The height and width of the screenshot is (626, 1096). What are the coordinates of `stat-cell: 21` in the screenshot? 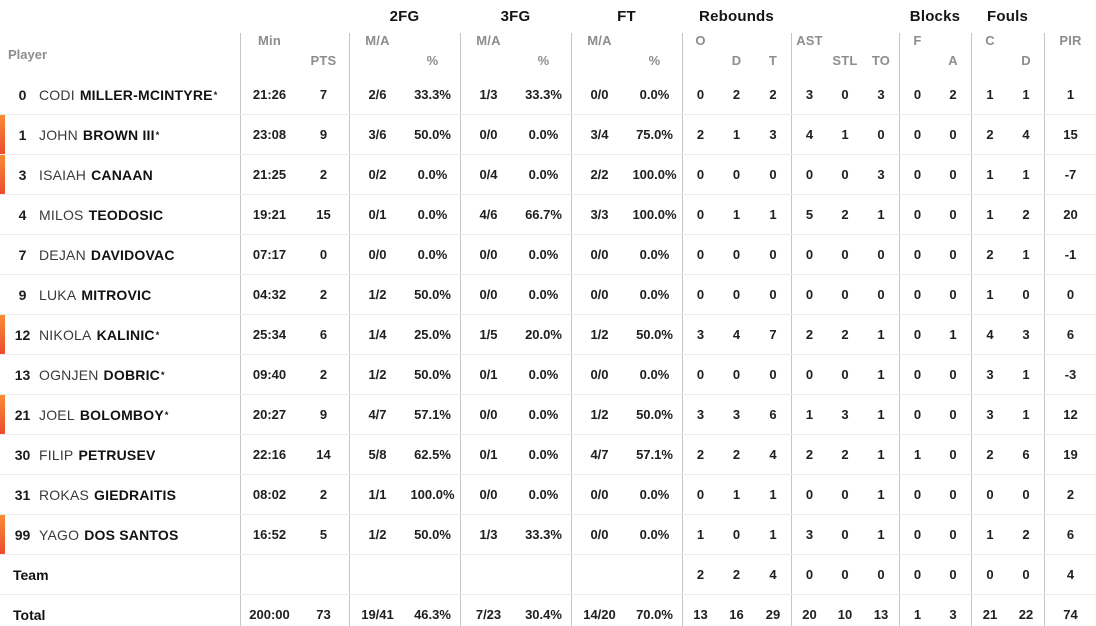 It's located at (989, 610).